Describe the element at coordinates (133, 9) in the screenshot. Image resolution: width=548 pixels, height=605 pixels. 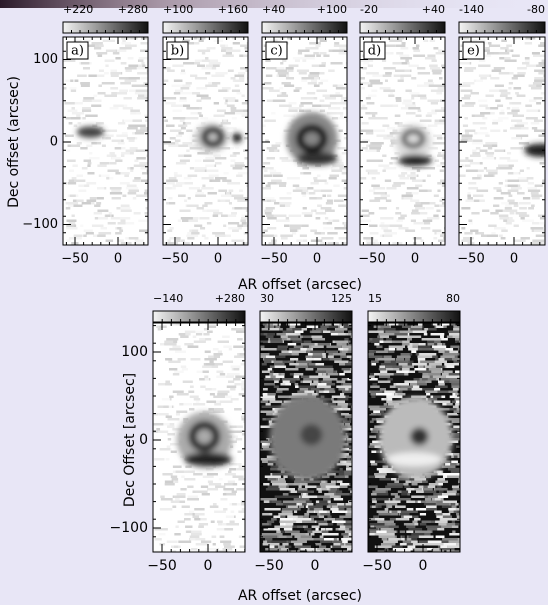
I see `colorbar-max-label: +280` at that location.